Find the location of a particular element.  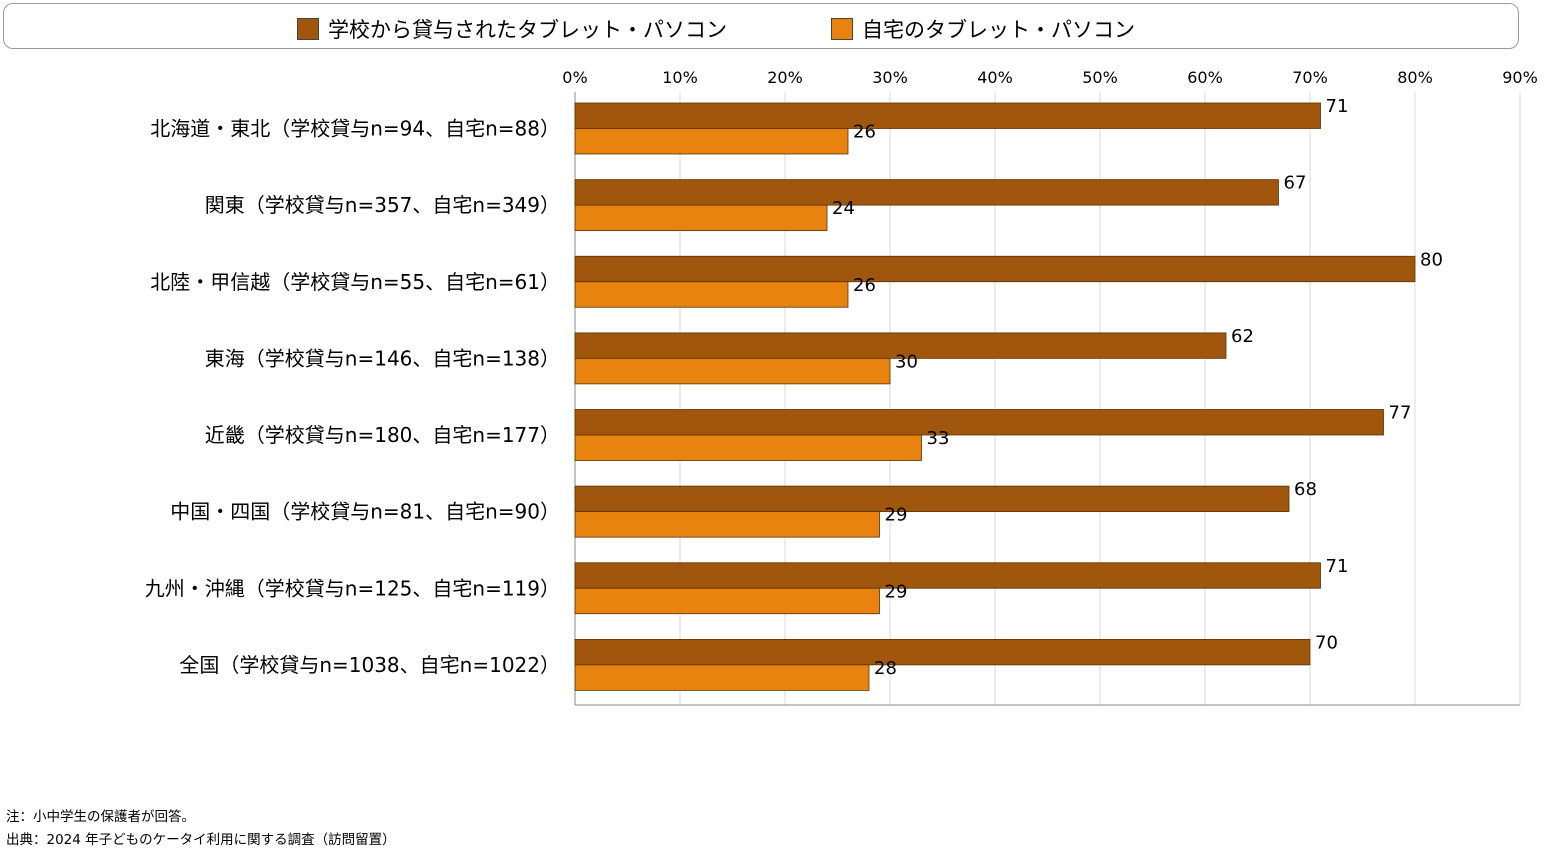

data-label: 62 is located at coordinates (1242, 336).